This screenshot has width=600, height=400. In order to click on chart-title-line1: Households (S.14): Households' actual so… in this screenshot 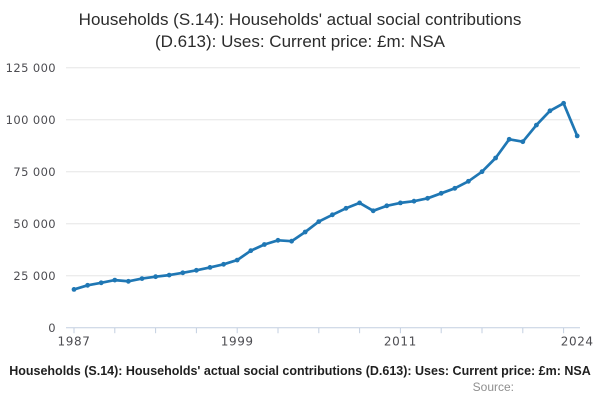, I will do `click(300, 19)`.